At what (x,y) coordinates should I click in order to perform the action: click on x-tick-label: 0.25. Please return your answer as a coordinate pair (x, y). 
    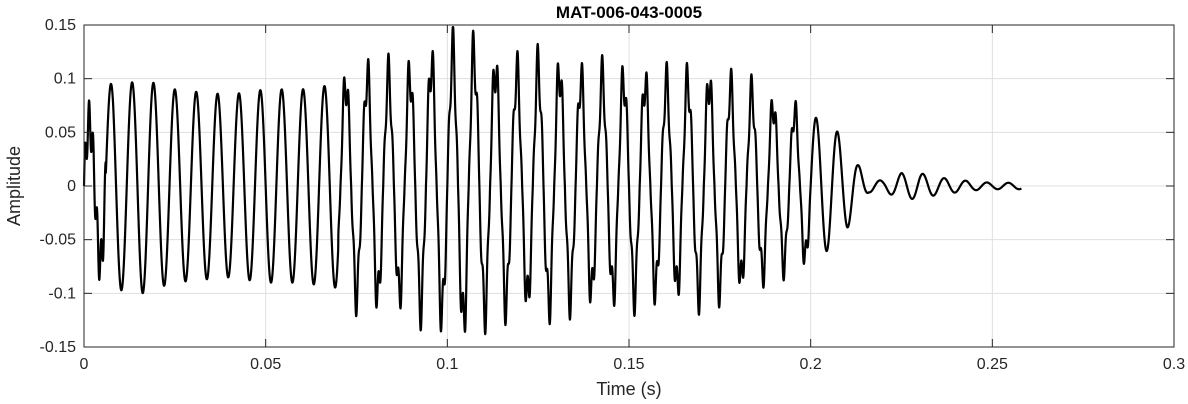
    Looking at the image, I should click on (992, 364).